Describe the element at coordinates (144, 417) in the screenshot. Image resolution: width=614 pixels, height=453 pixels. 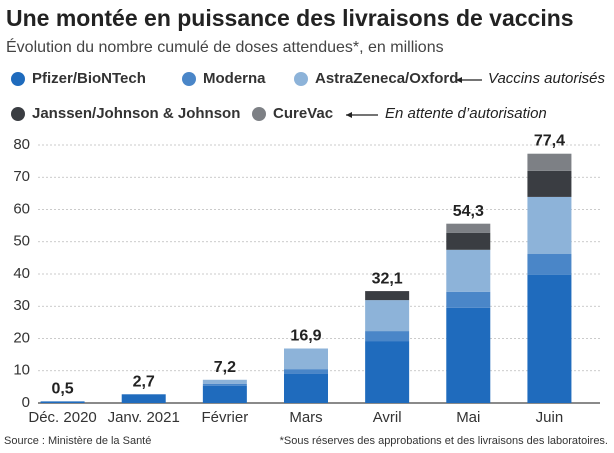
I see `x-tick-label: Janv. 2021` at that location.